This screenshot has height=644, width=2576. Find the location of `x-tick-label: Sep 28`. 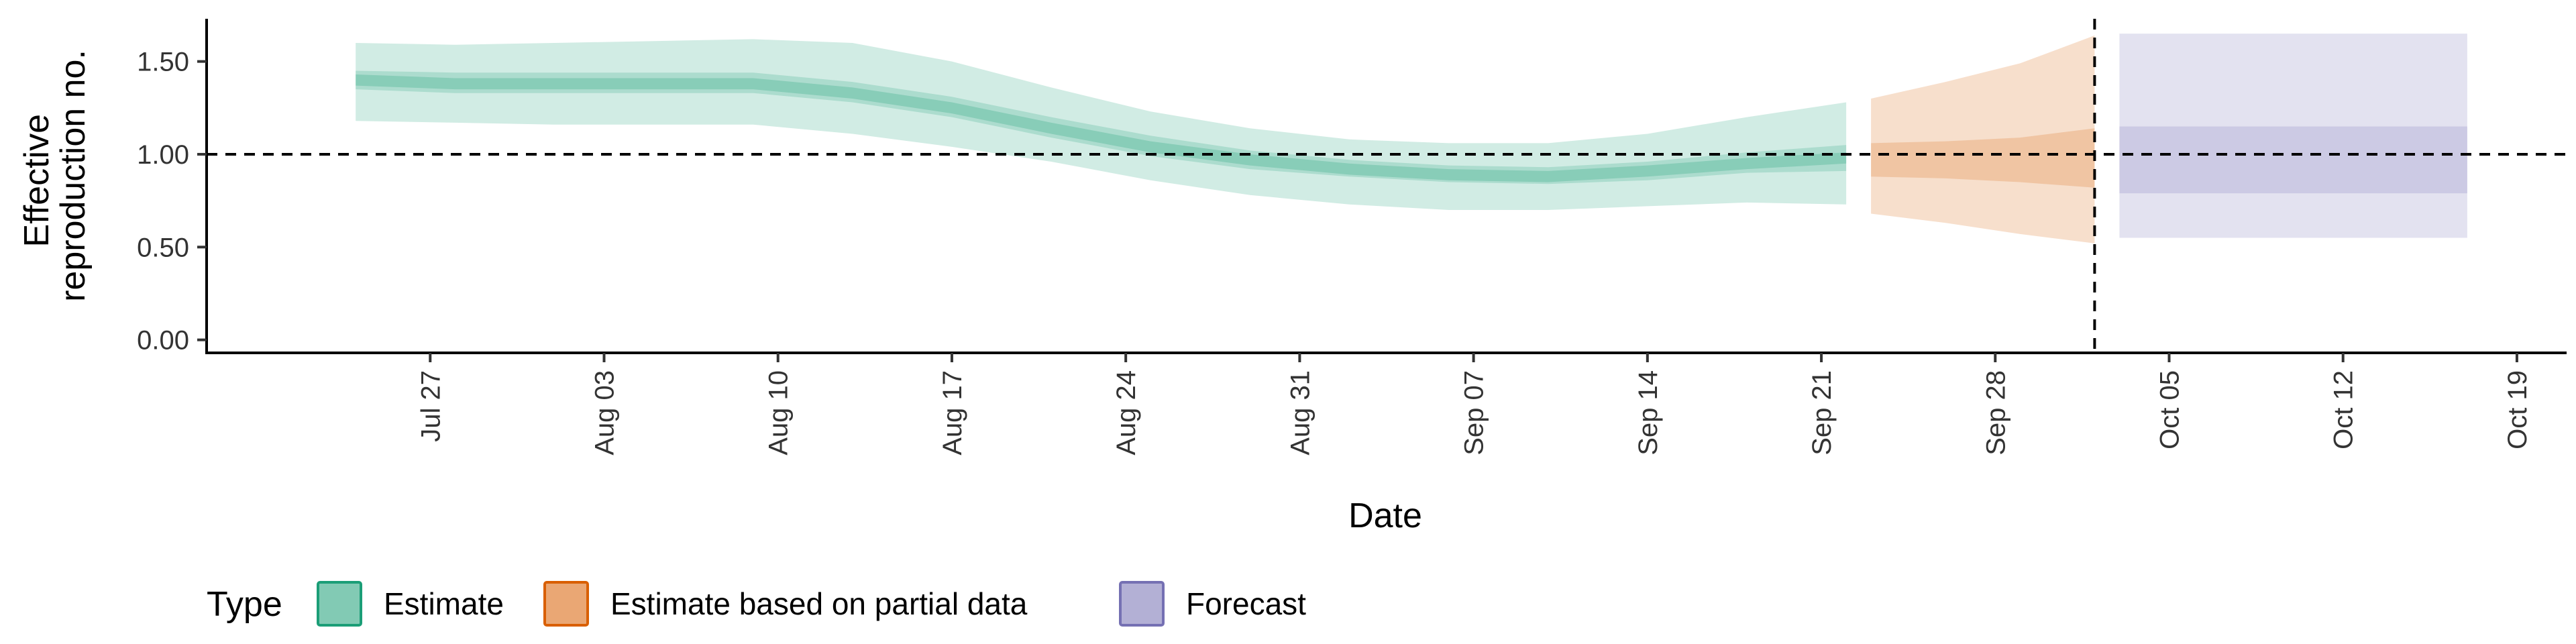

x-tick-label: Sep 28 is located at coordinates (1995, 412).